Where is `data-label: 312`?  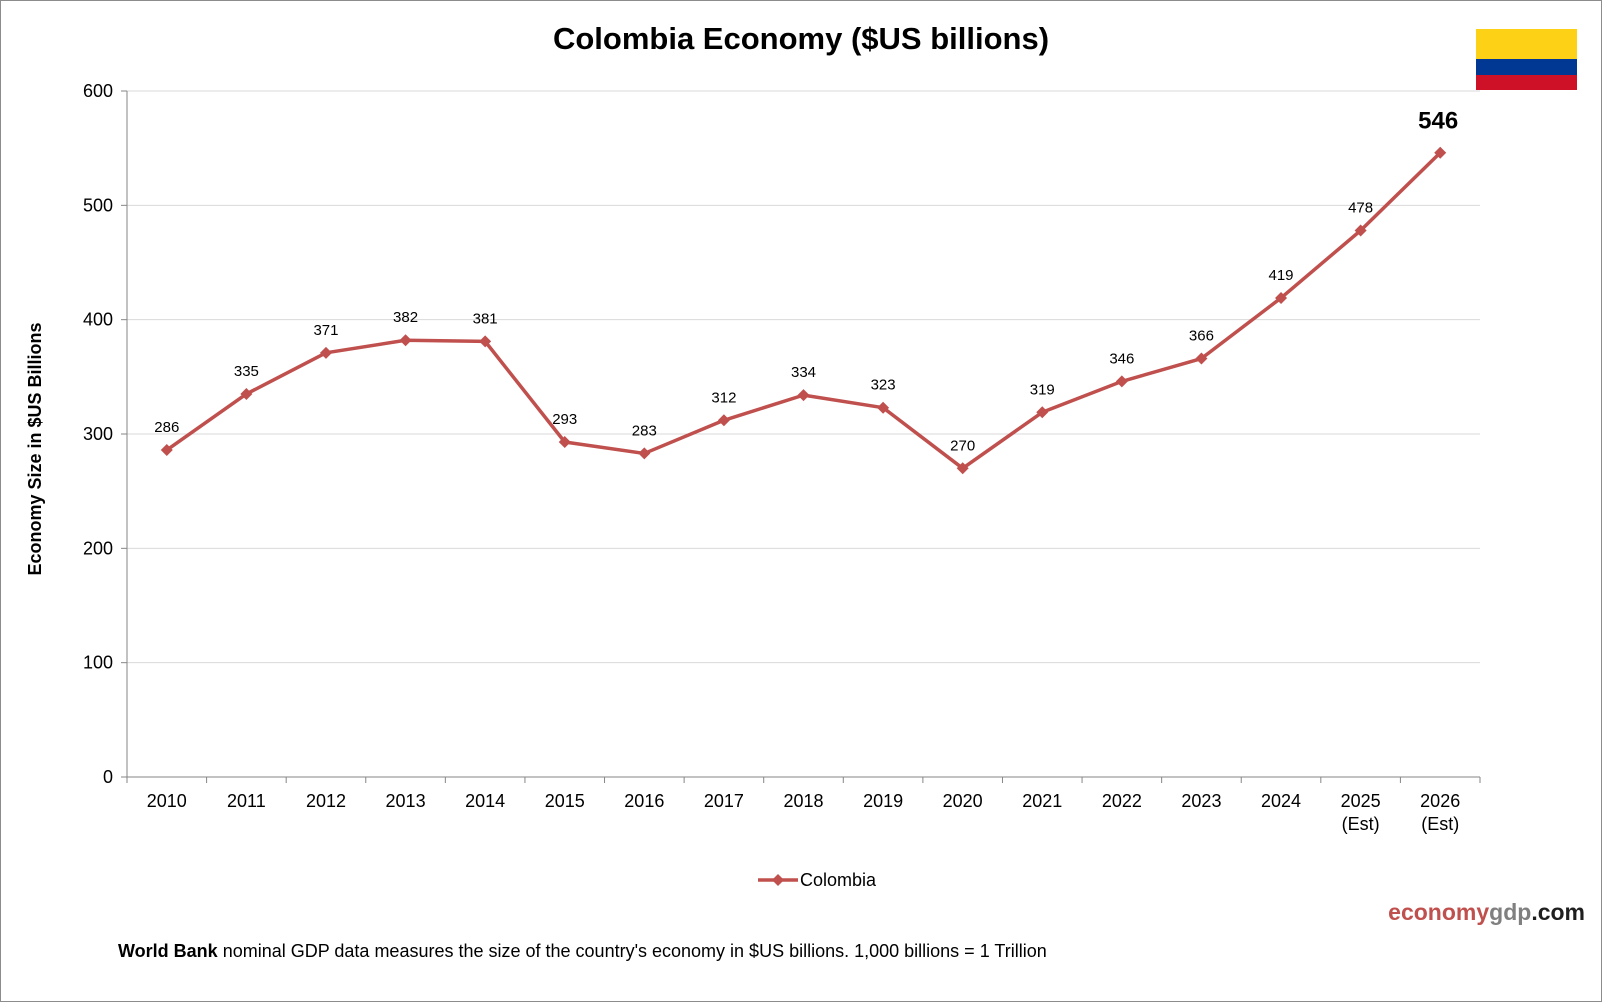
data-label: 312 is located at coordinates (723, 397).